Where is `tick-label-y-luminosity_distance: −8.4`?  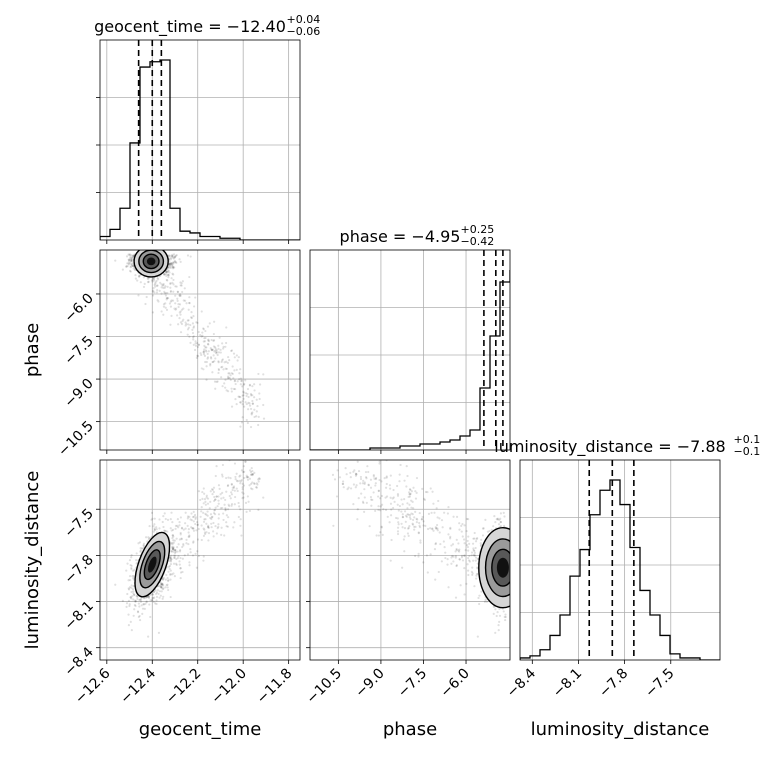 tick-label-y-luminosity_distance: −8.4 is located at coordinates (78, 661).